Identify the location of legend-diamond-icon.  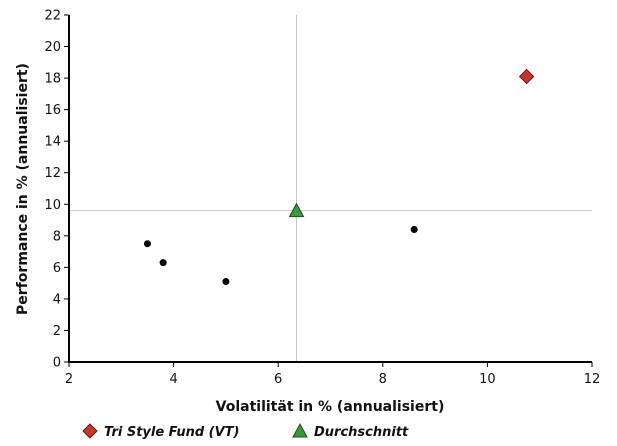
(90, 431).